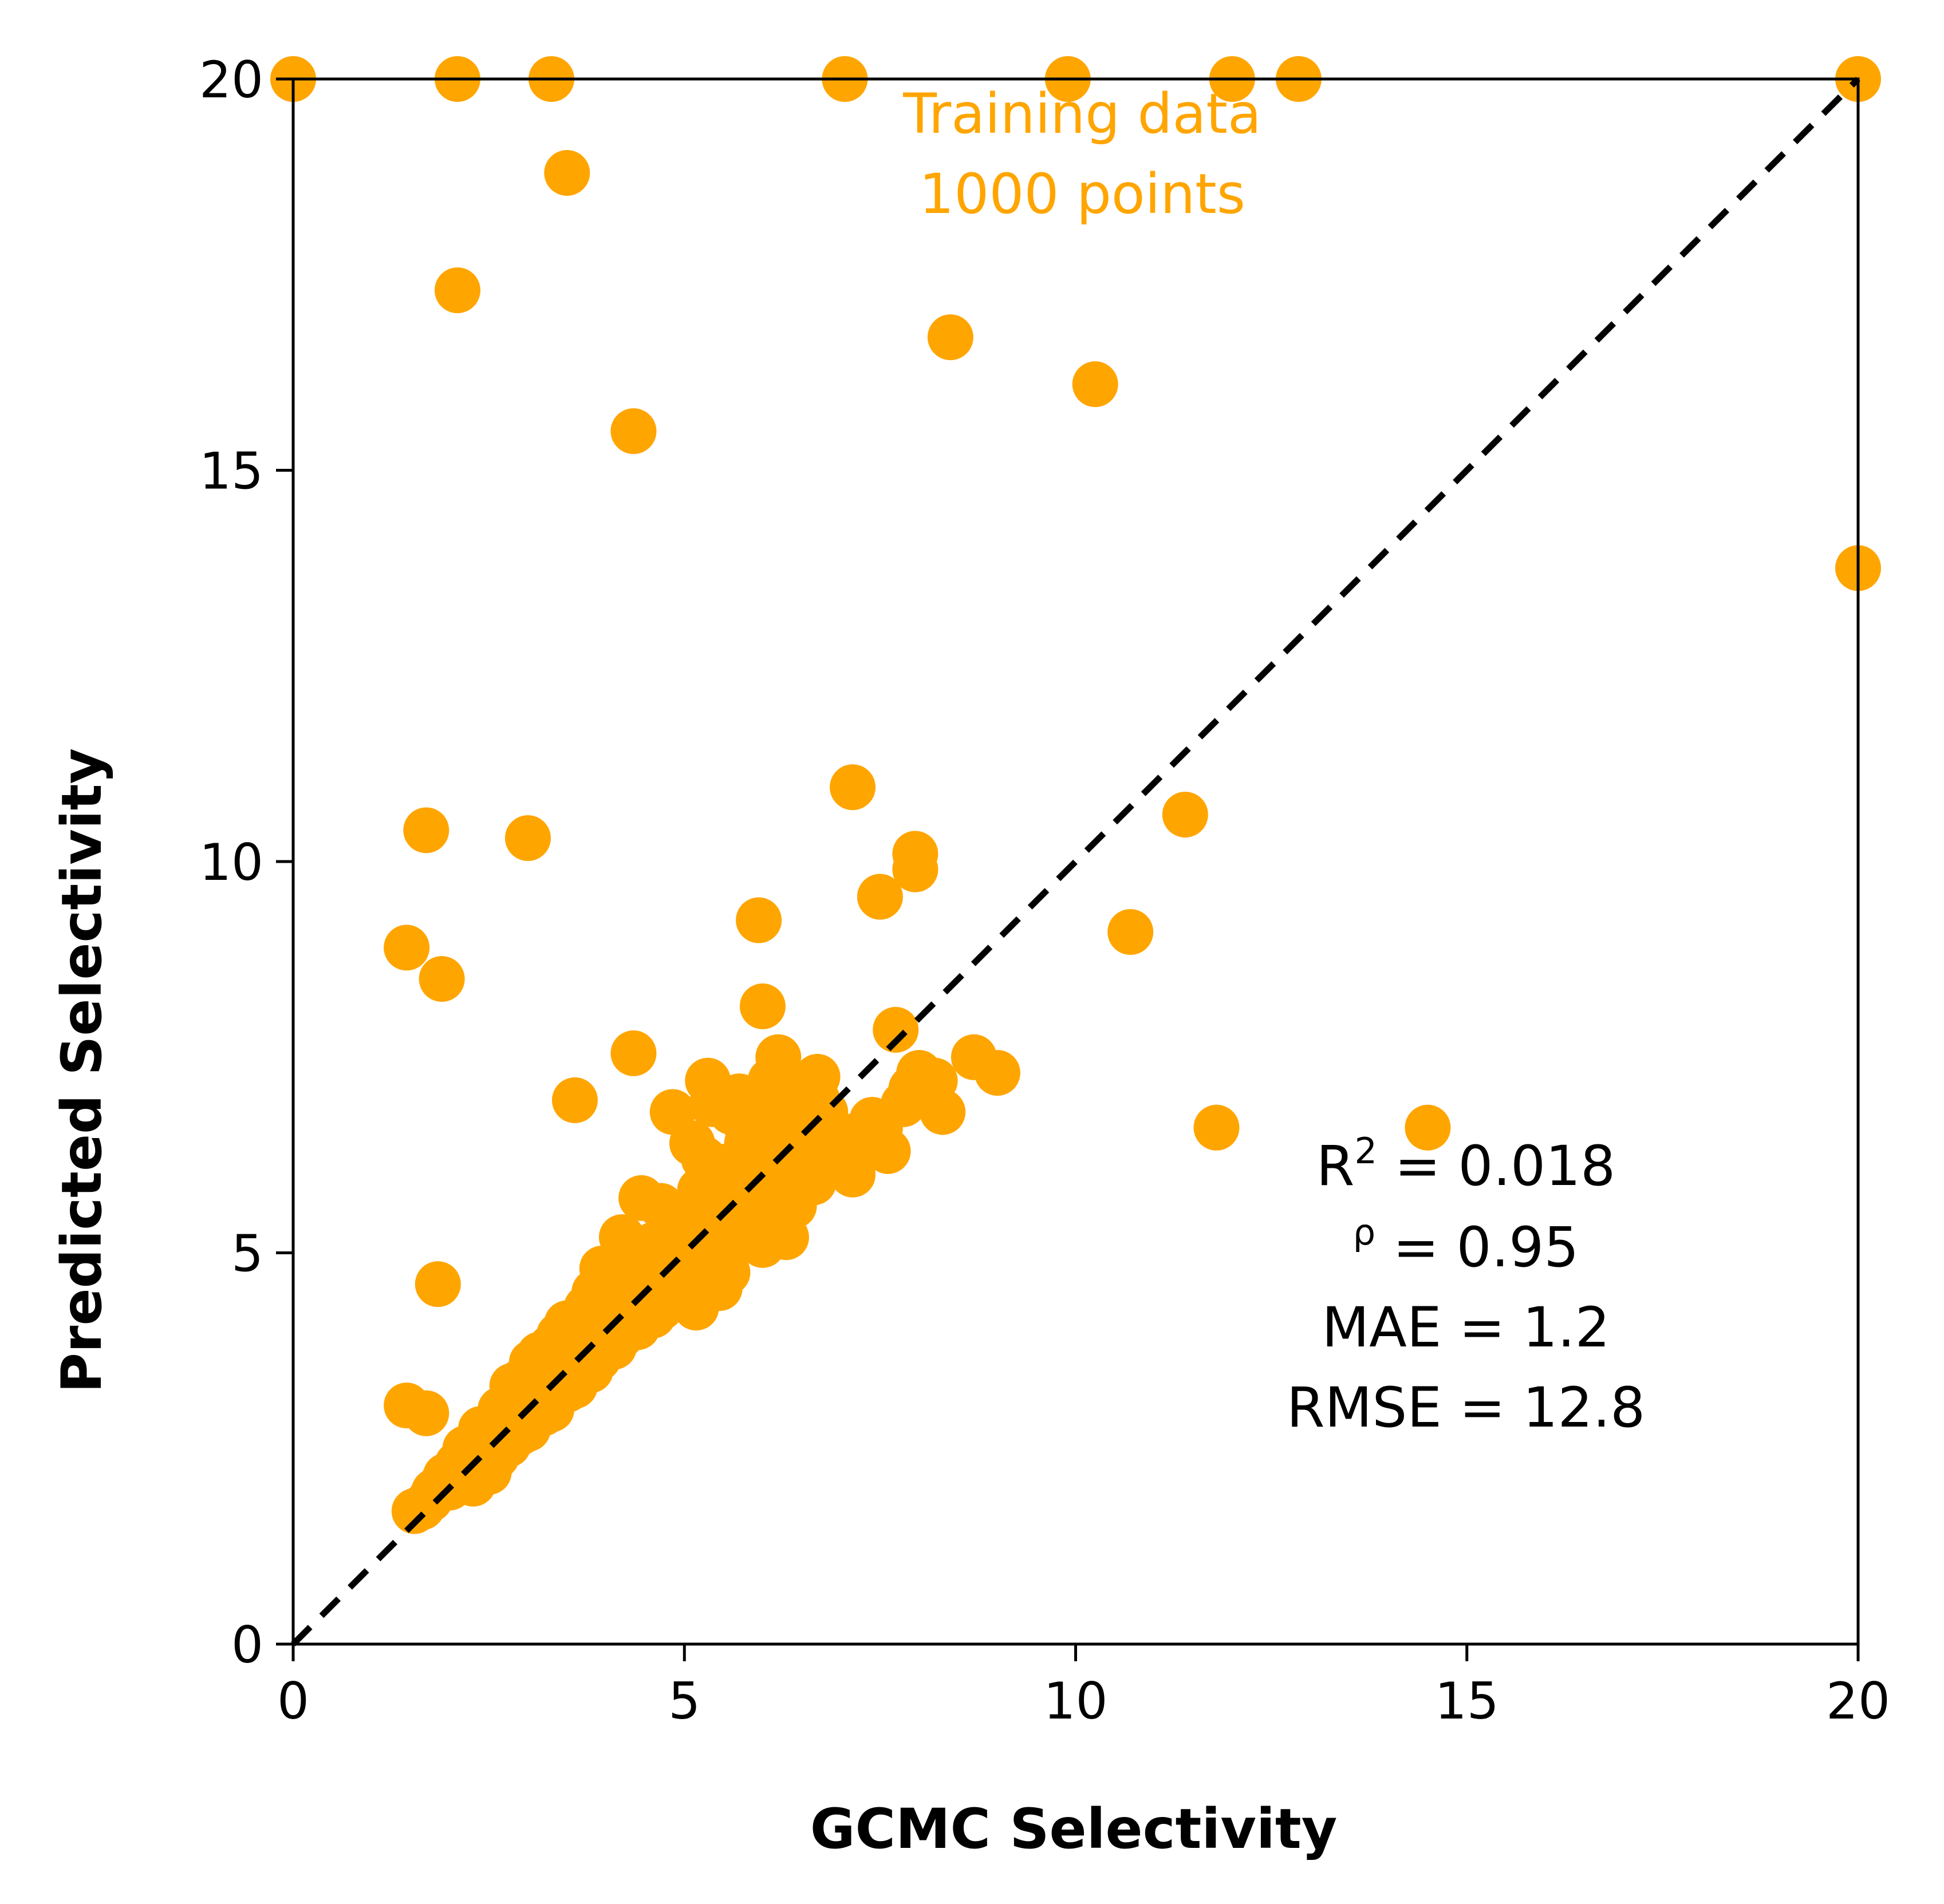  Describe the element at coordinates (82, 1070) in the screenshot. I see `y-axis-label: Predicted Selectivity` at that location.